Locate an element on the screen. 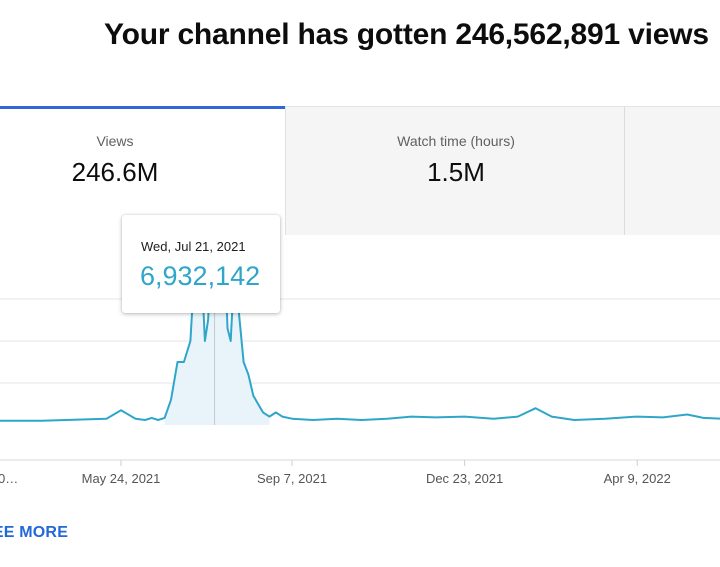 This screenshot has width=720, height=567. tooltip-date: Wed, Jul 21, 2021 is located at coordinates (193, 246).